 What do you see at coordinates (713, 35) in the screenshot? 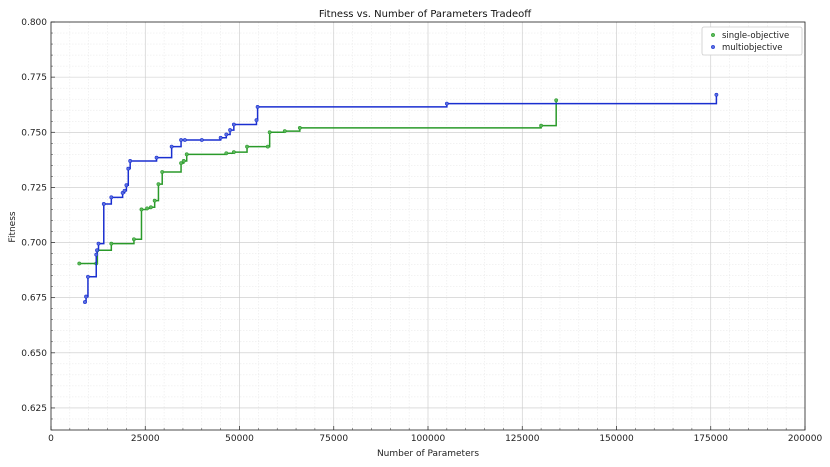
I see `legend-marker-single-objective` at bounding box center [713, 35].